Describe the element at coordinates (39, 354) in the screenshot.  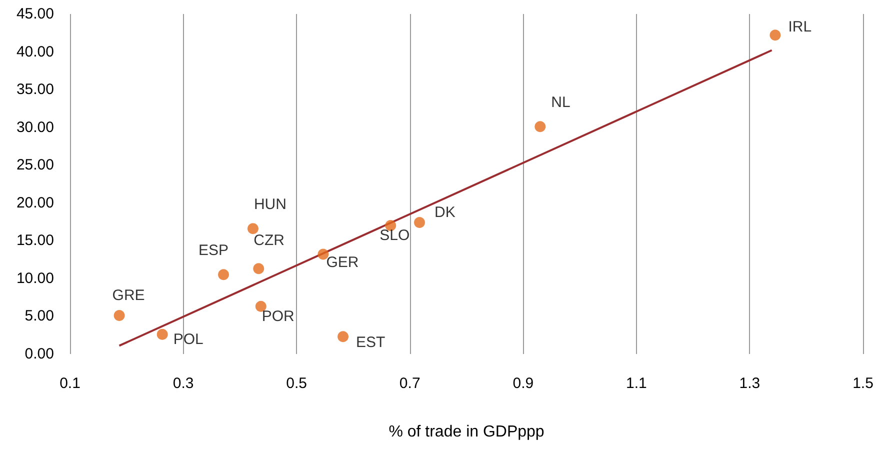
I see `y-tick-label: 0.00` at that location.